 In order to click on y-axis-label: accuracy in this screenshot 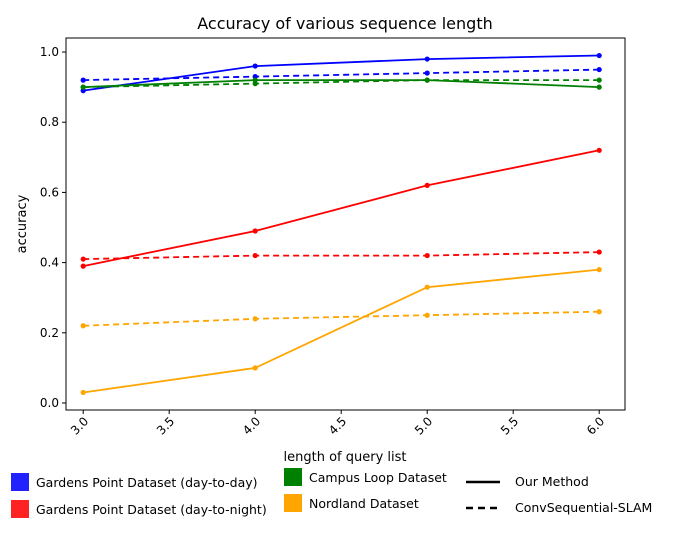, I will do `click(22, 223)`.